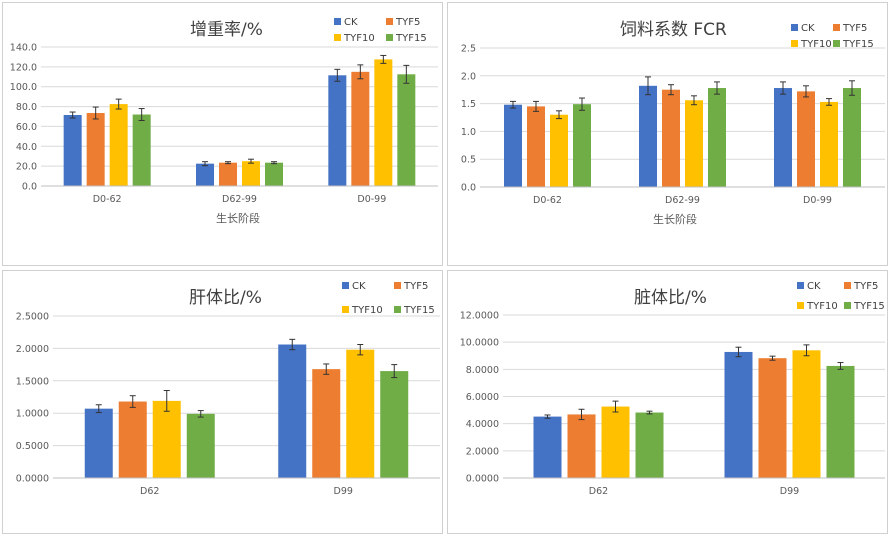 The height and width of the screenshot is (536, 892). I want to click on y-tick-label: 2.5000, so click(32, 317).